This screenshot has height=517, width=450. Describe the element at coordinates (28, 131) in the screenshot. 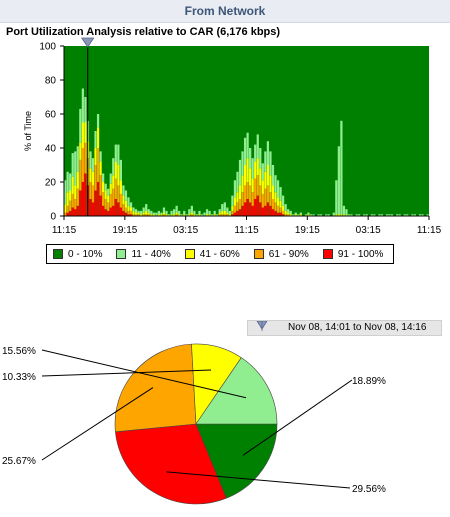

I see `y-axis-label: % of Time` at that location.